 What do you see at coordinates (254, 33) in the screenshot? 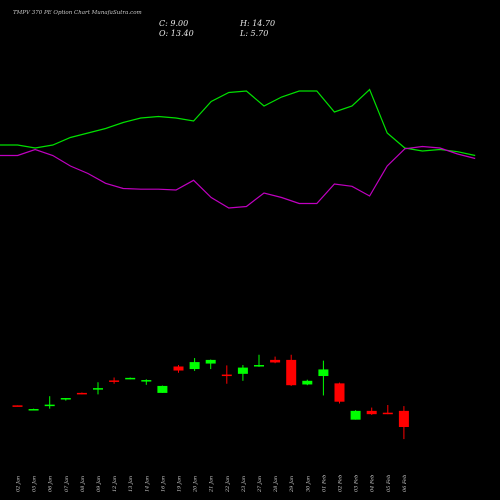
I see `low-readout: L: 5.70` at bounding box center [254, 33].